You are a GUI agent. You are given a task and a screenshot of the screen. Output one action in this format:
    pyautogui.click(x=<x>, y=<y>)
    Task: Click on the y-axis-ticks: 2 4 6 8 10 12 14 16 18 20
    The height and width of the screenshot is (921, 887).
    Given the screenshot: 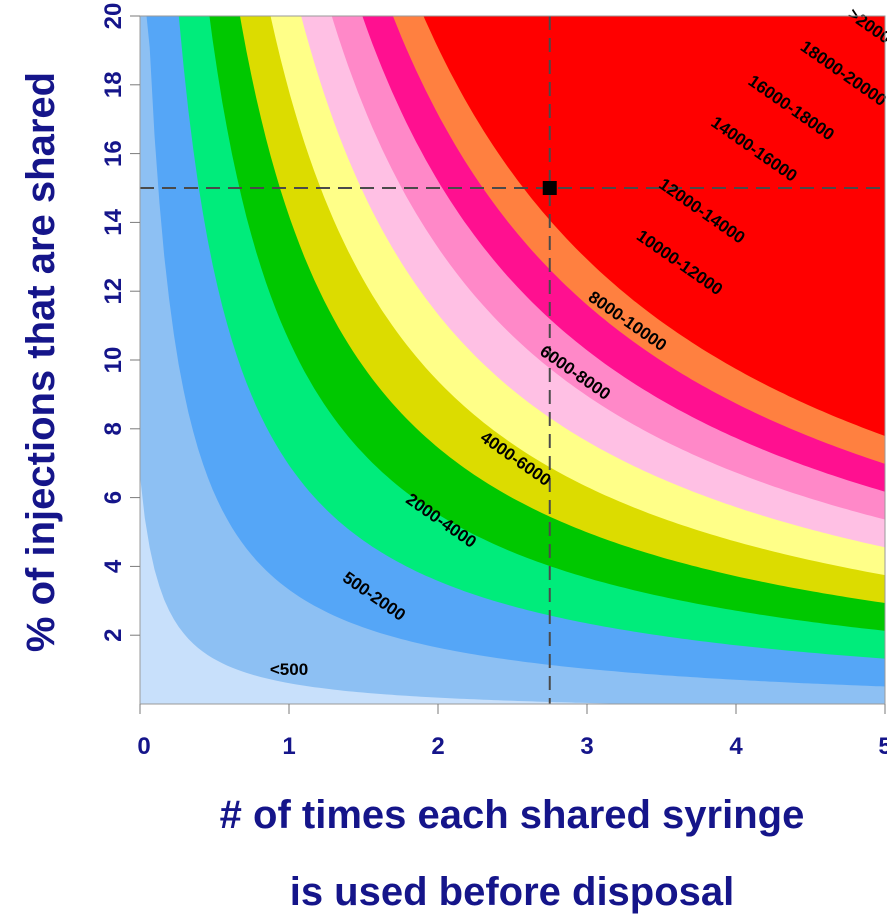 What is the action you would take?
    pyautogui.click(x=120, y=322)
    